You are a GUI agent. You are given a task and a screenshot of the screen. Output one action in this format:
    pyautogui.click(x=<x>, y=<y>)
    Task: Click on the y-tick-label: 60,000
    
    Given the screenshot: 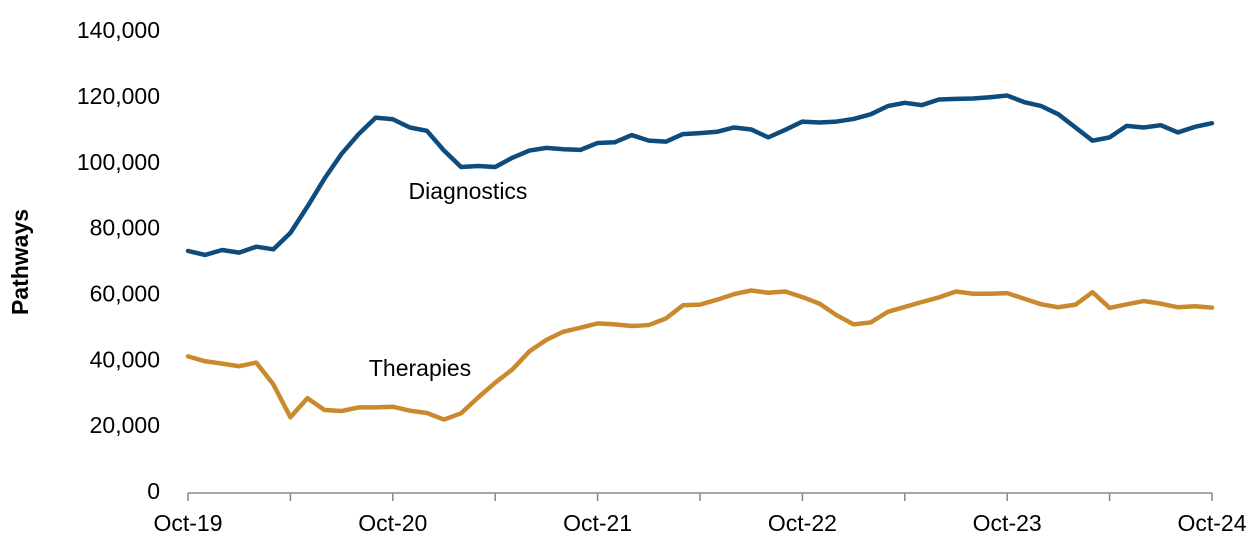 What is the action you would take?
    pyautogui.click(x=125, y=294)
    